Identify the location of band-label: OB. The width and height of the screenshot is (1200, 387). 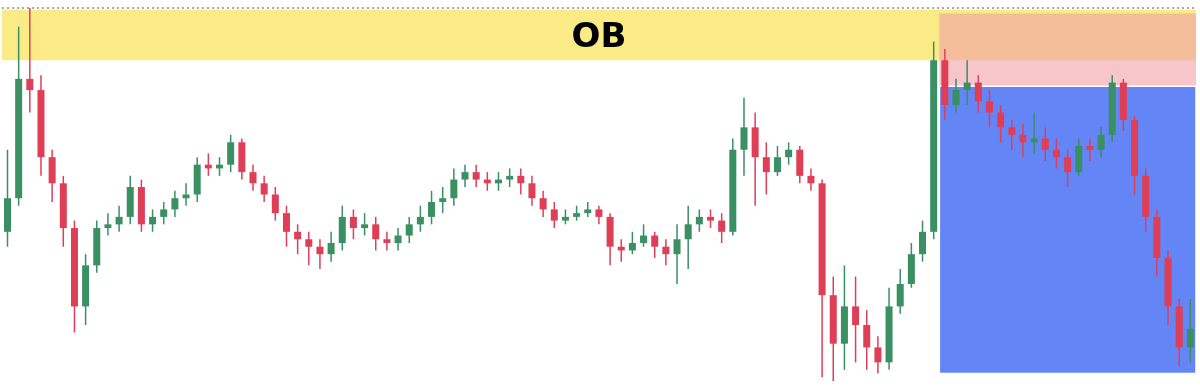
(599, 35).